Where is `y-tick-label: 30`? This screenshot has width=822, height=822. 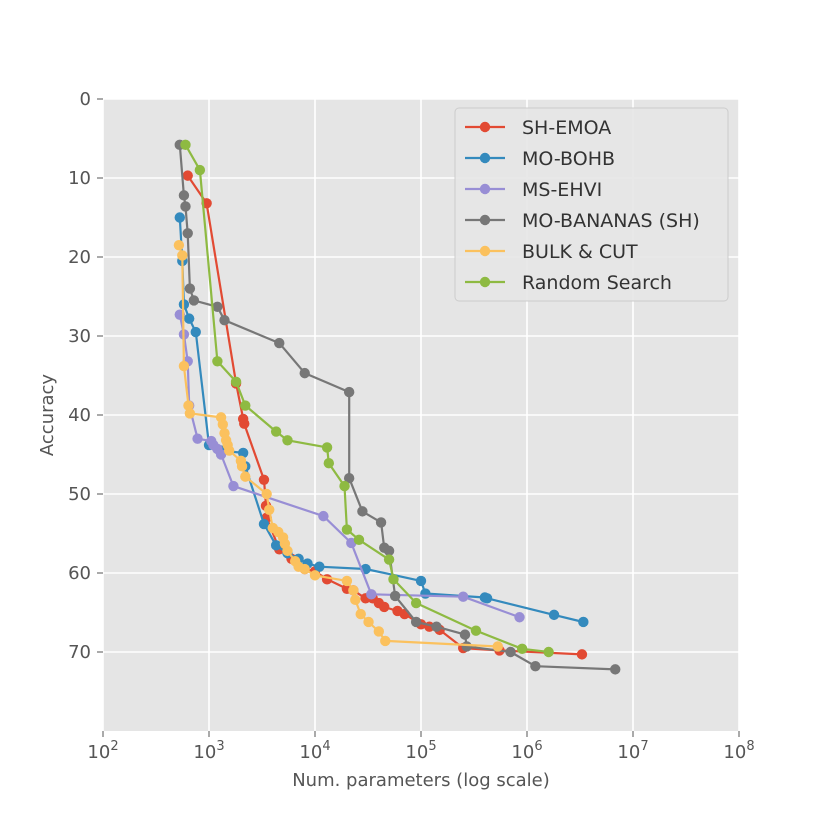 y-tick-label: 30 is located at coordinates (79, 336).